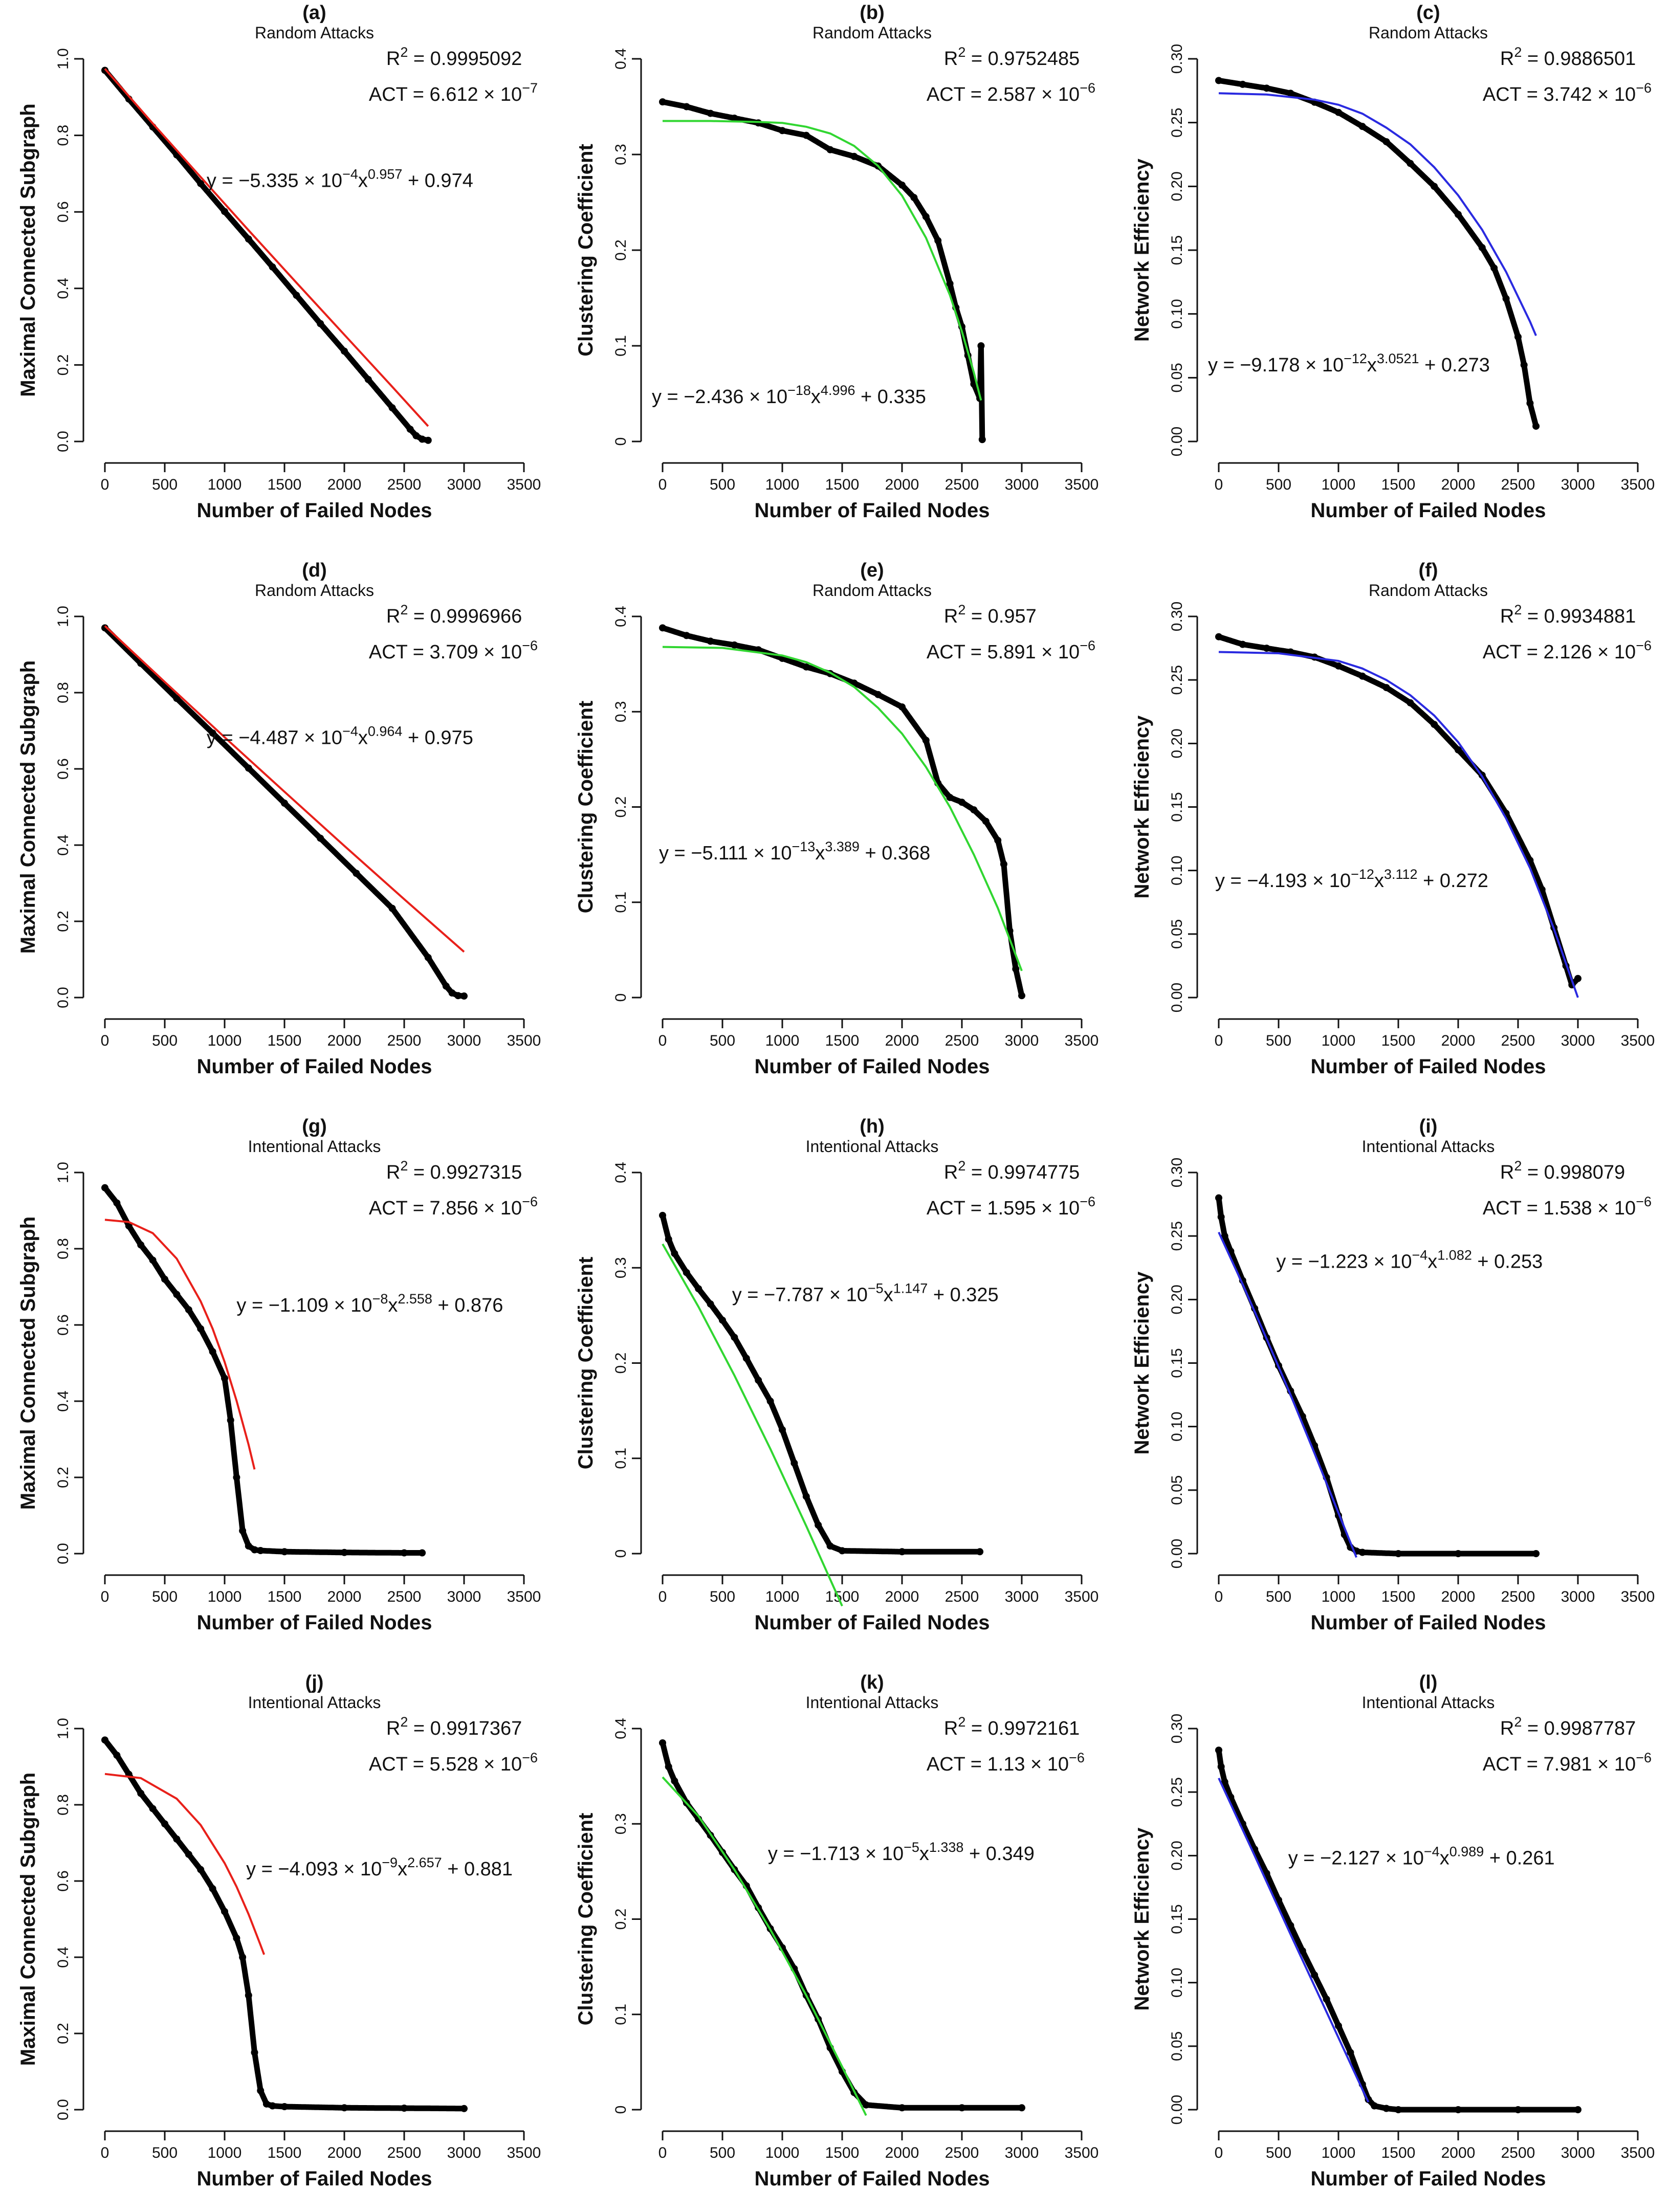 This screenshot has height=2212, width=1670. I want to click on fit-equation-sup: 1.082, so click(1454, 1255).